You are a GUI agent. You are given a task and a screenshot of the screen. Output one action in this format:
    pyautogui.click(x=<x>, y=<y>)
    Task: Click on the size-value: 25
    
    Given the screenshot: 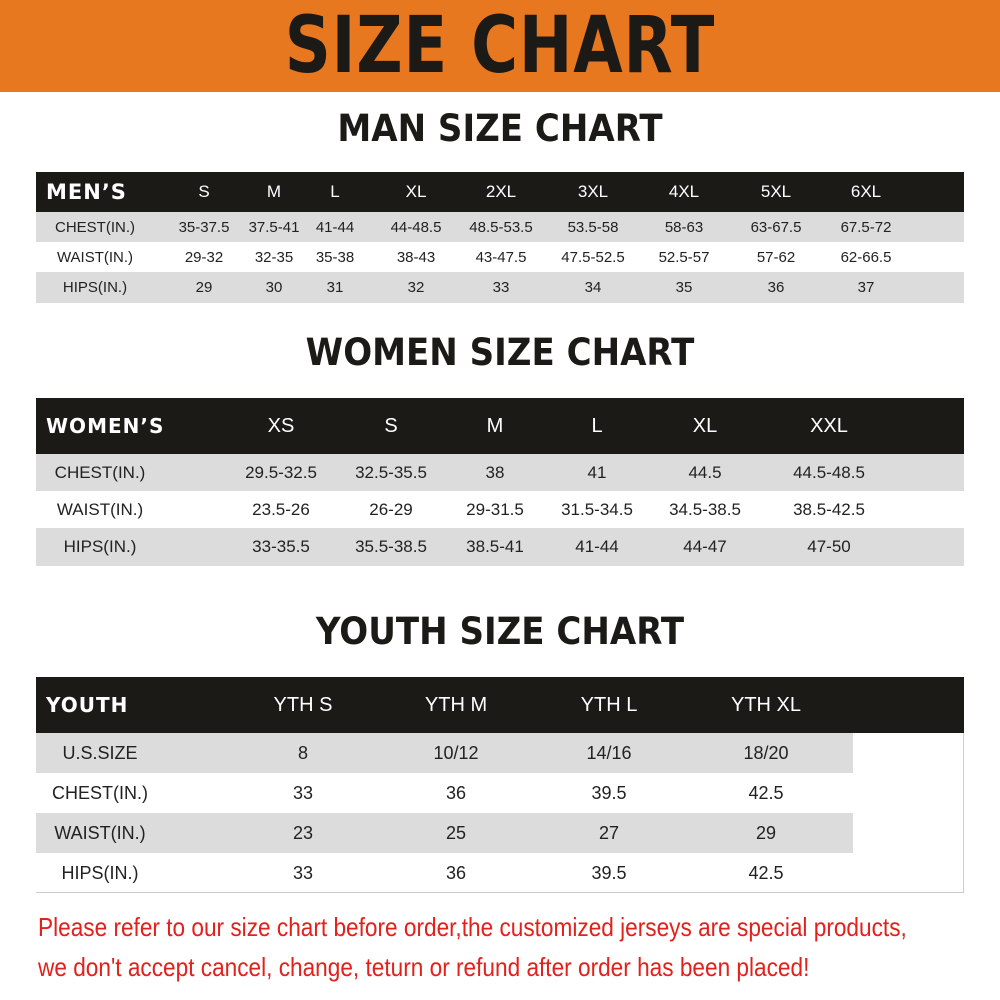 What is the action you would take?
    pyautogui.click(x=456, y=832)
    